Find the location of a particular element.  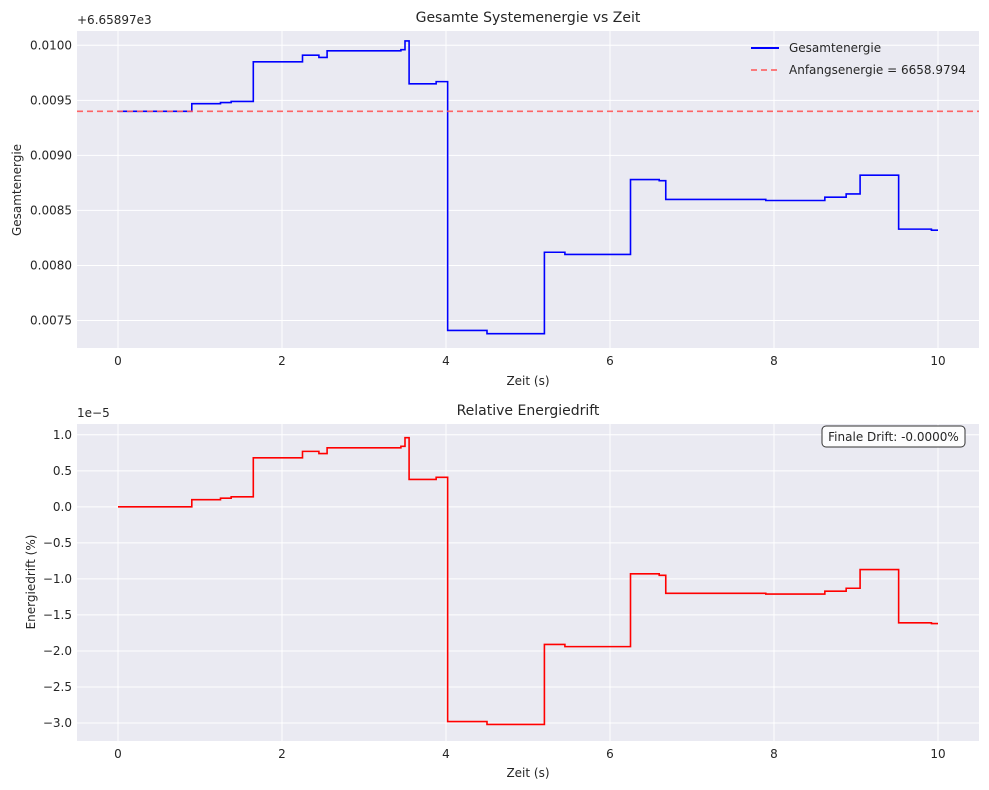

y-tick-label: 1.0 is located at coordinates (62, 435).